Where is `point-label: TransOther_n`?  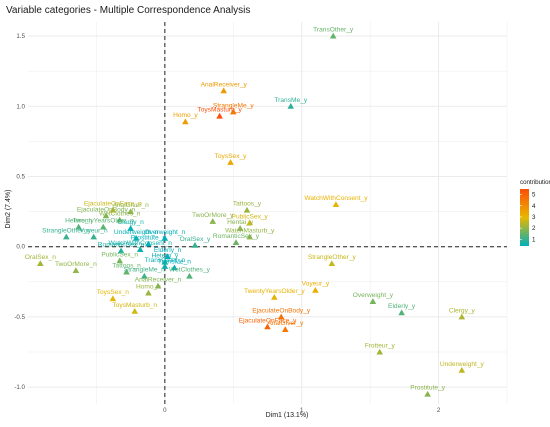
point-label: TransOther_n is located at coordinates (165, 260).